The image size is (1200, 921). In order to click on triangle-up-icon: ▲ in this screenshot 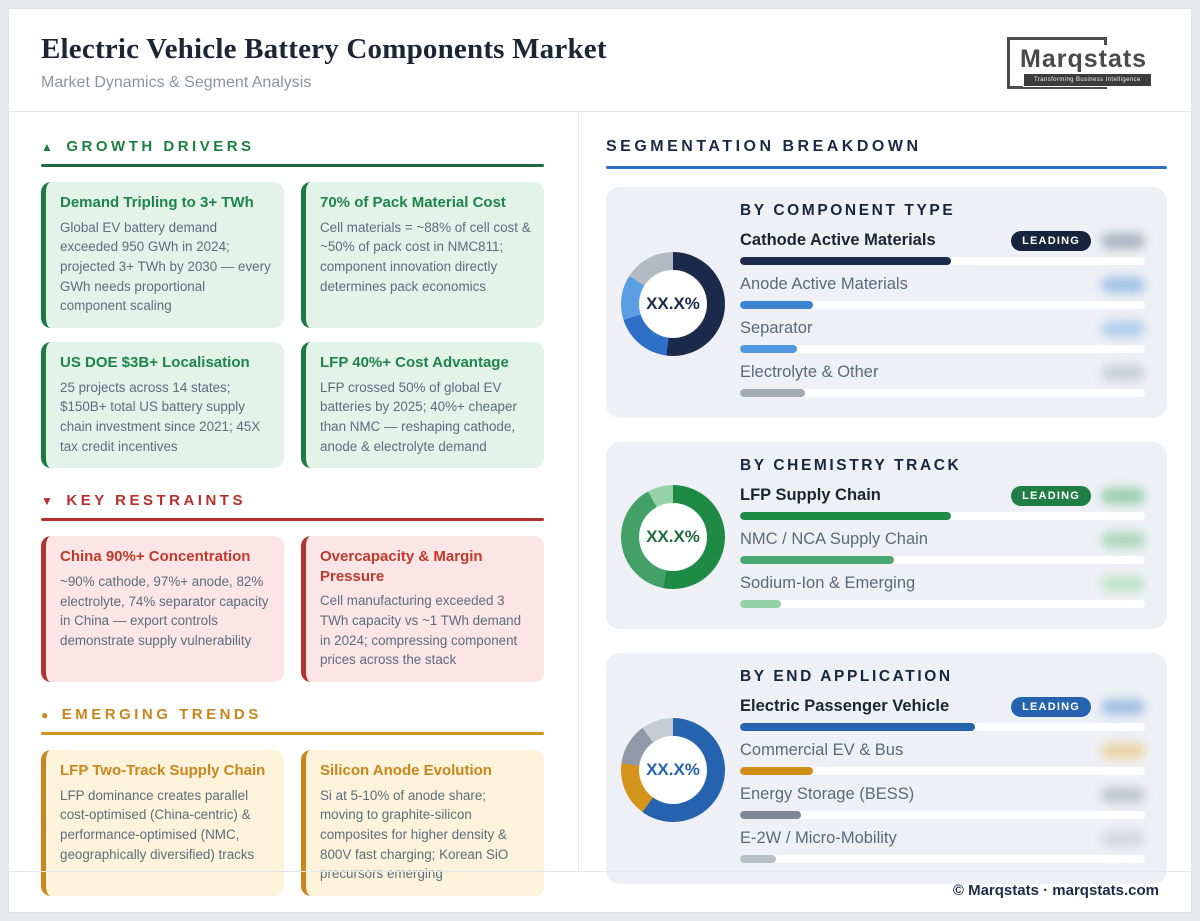, I will do `click(49, 146)`.